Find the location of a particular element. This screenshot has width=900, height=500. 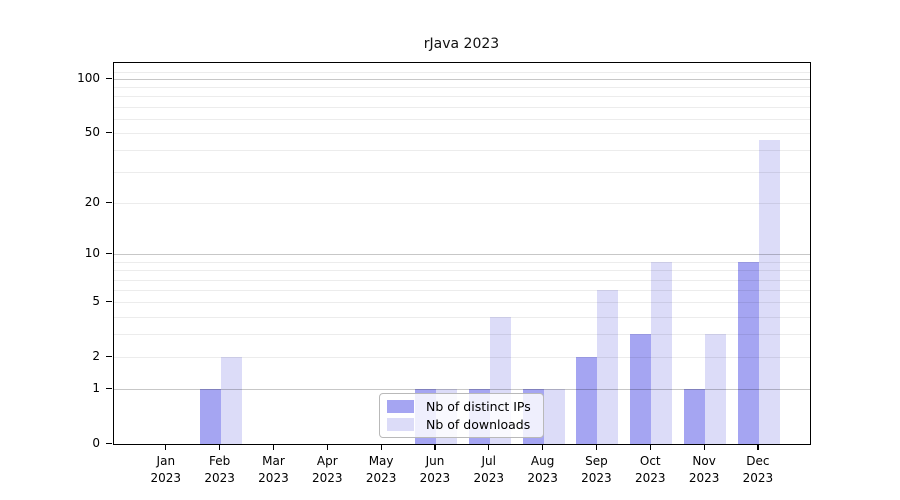

bar-ips-dec is located at coordinates (748, 352).